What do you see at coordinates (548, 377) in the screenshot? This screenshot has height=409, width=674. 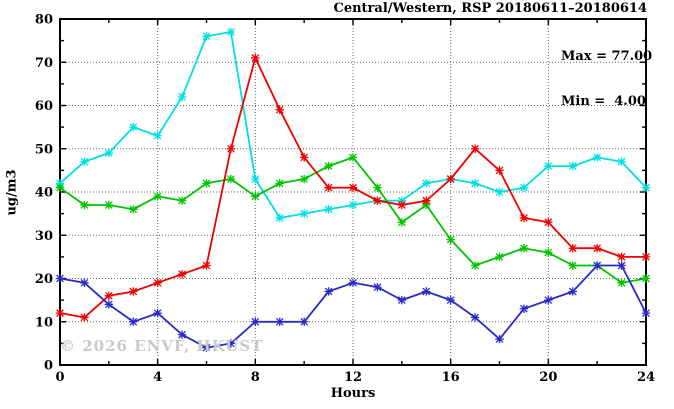 I see `x-tick-label: 20` at bounding box center [548, 377].